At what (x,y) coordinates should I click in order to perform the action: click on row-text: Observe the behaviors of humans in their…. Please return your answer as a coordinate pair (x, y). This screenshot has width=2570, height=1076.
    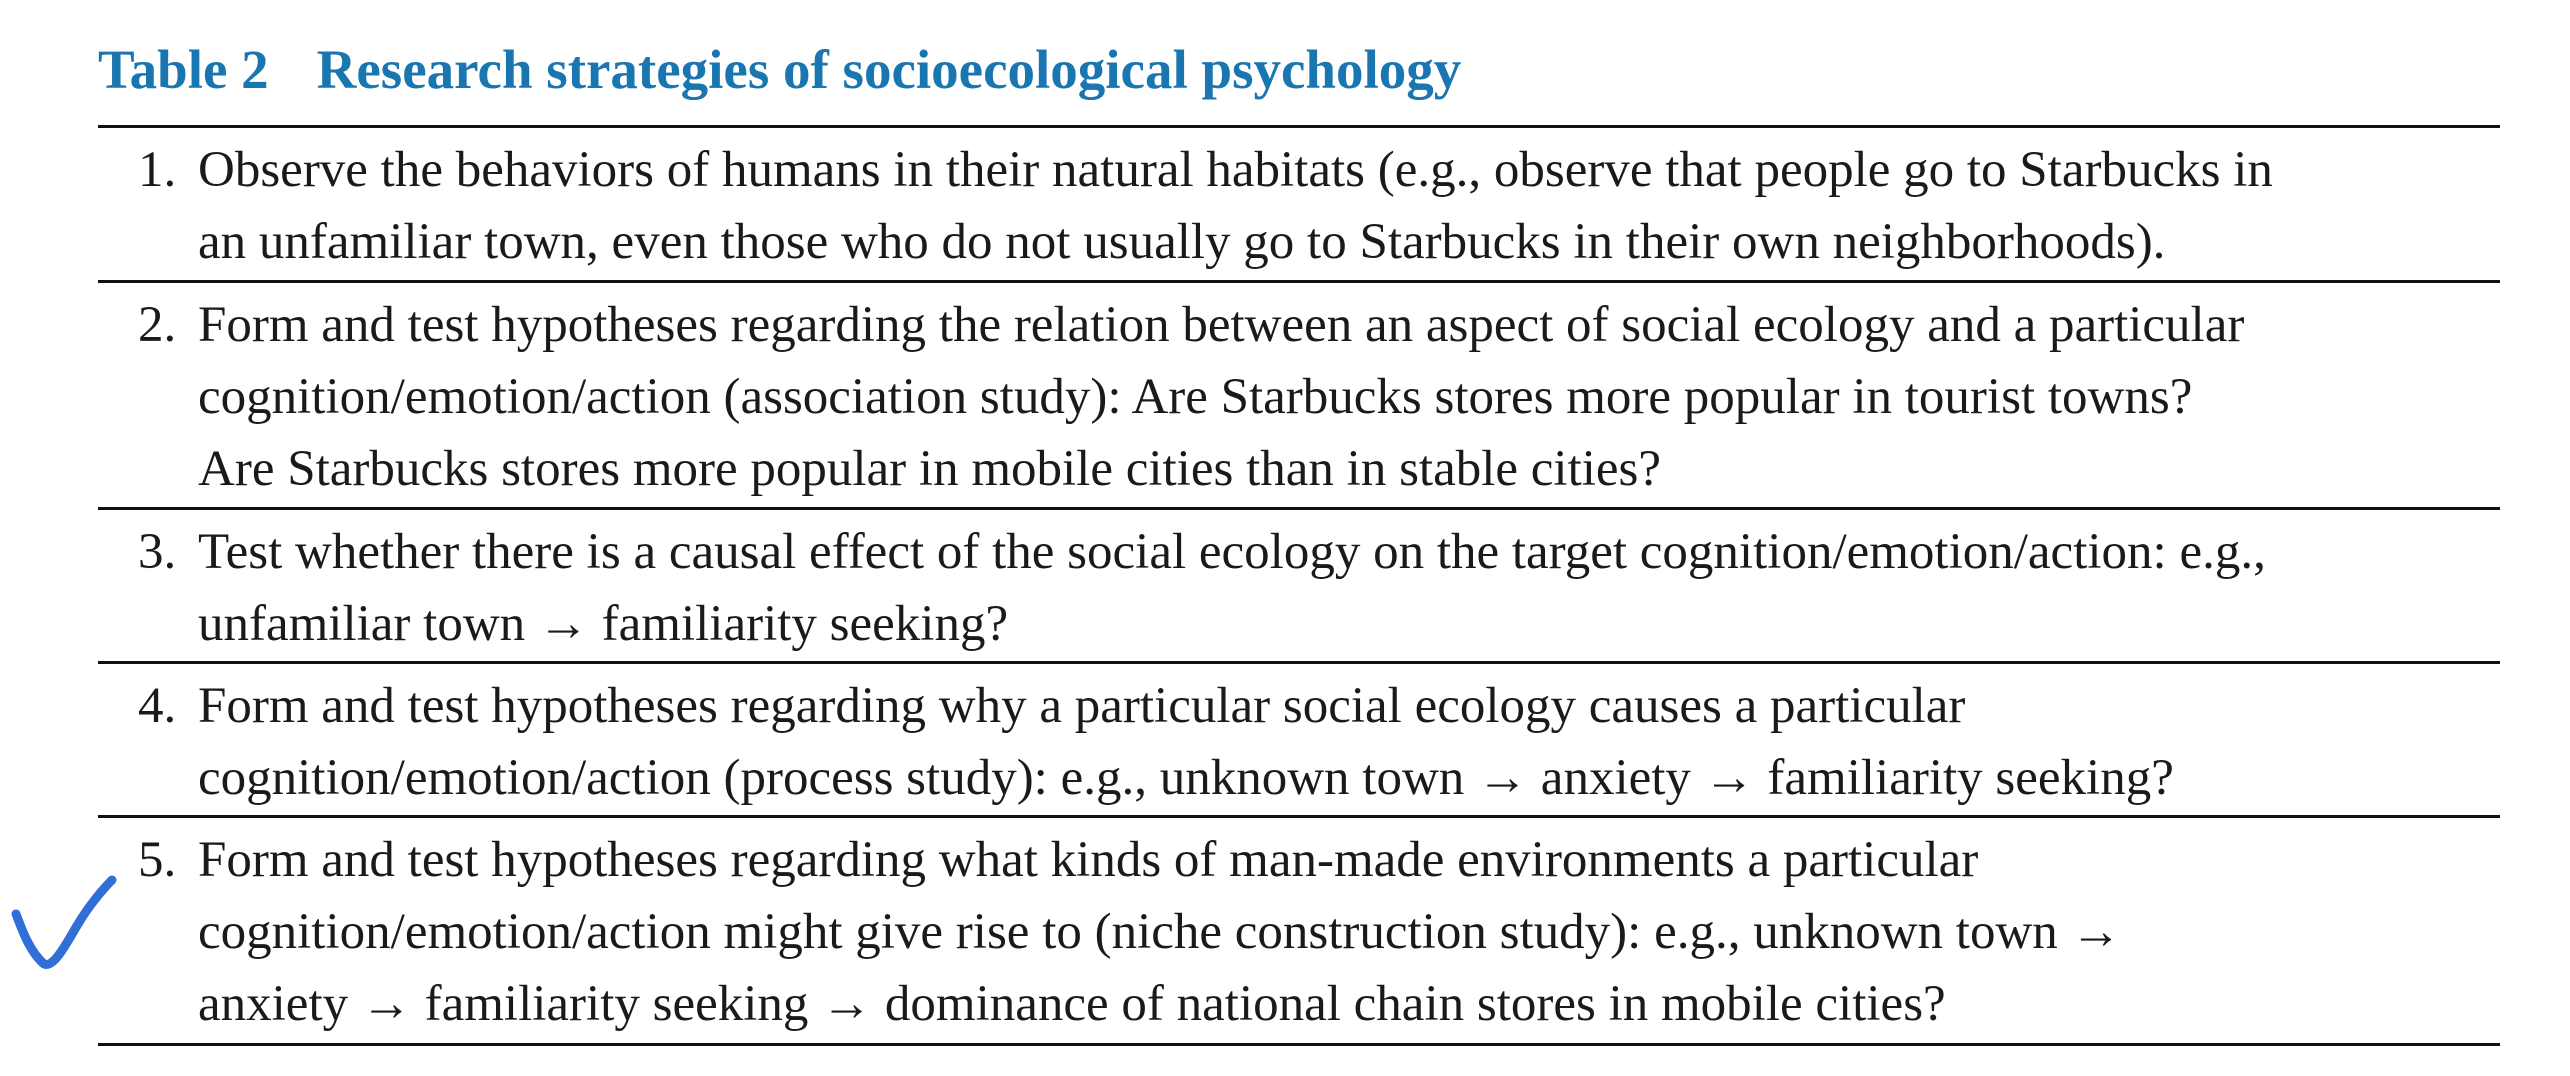
    Looking at the image, I should click on (1235, 206).